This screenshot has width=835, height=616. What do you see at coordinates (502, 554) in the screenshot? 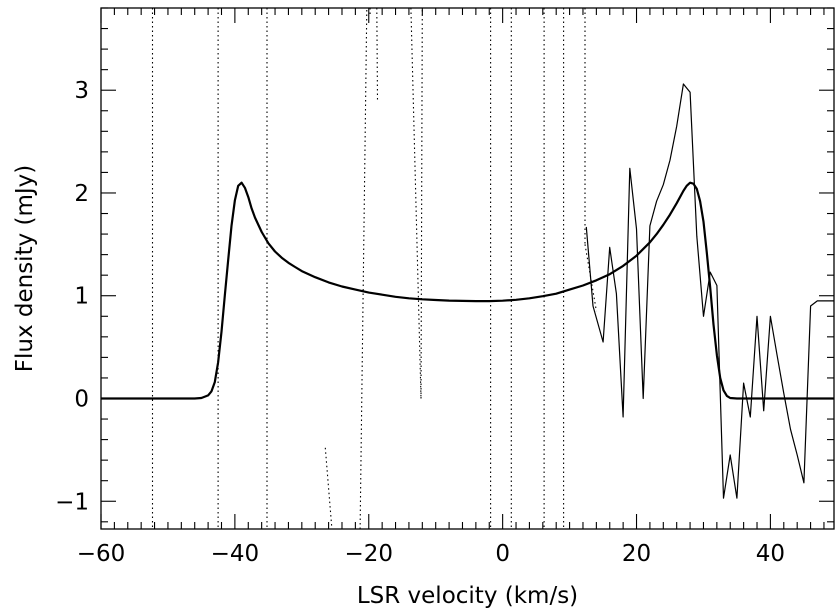
I see `x-tick-label: 0` at bounding box center [502, 554].